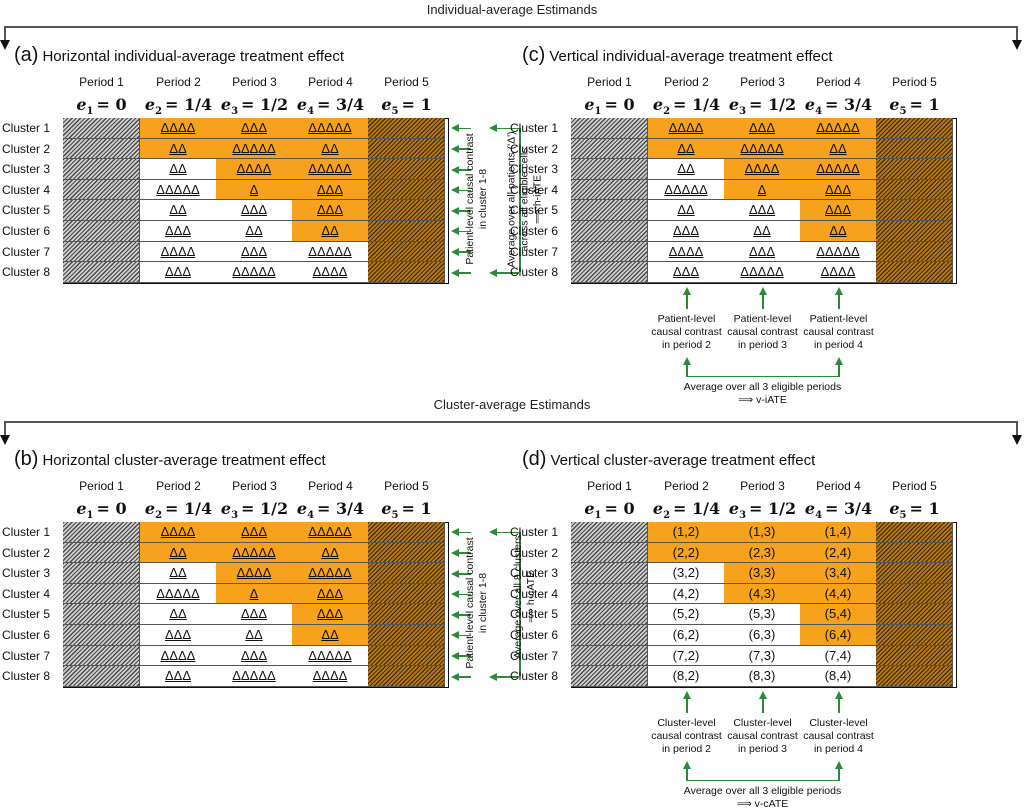  Describe the element at coordinates (686, 82) in the screenshot. I see `period-header: Period 2` at that location.